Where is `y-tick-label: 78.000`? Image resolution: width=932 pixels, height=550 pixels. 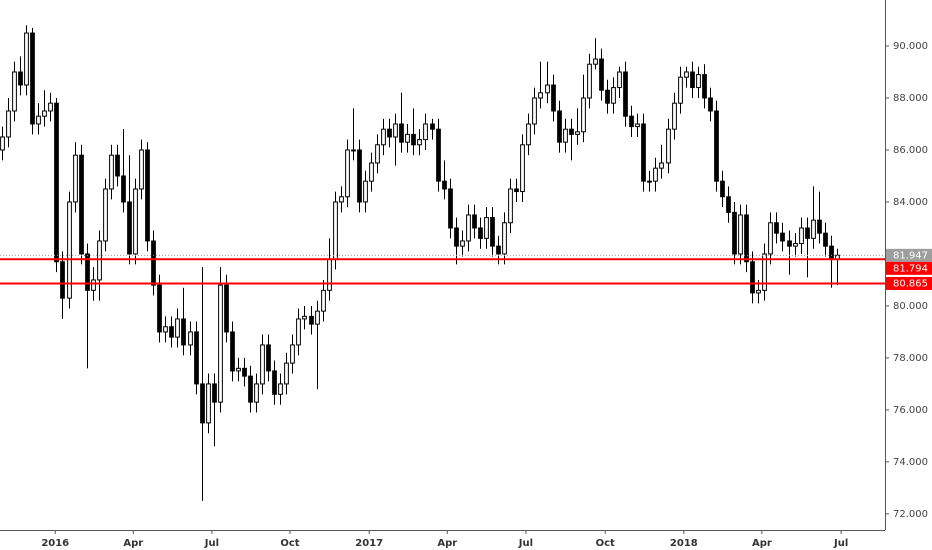
y-tick-label: 78.000 is located at coordinates (910, 358).